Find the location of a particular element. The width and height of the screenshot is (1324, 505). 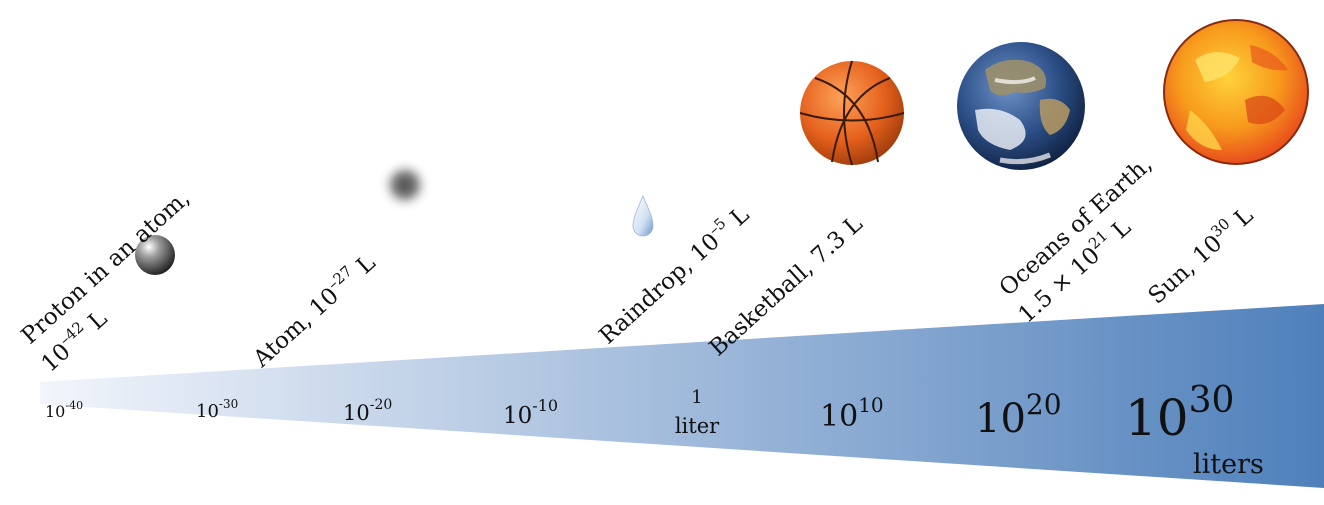

tick-label-1e-40: 10-40 is located at coordinates (64, 410).